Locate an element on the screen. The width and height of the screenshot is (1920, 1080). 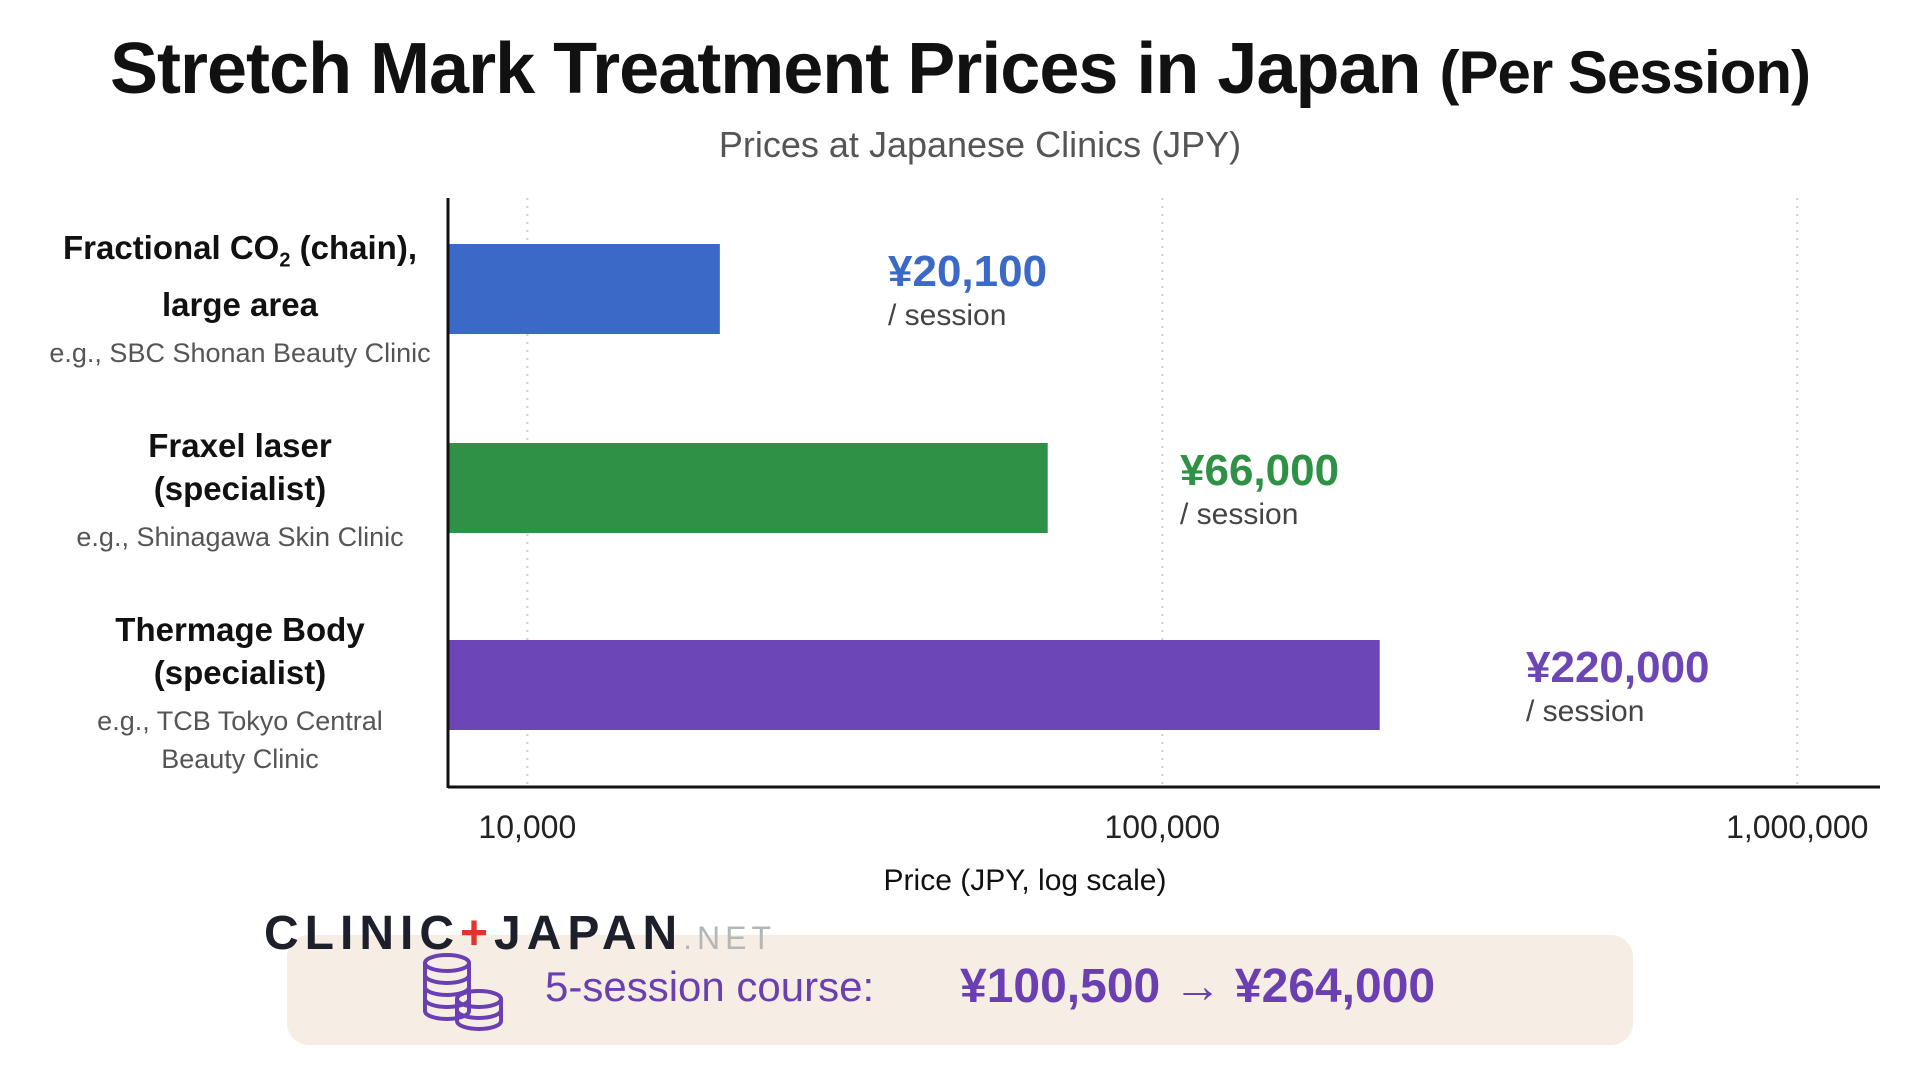
clinic-japan-logo: CLINIC+JAPAN.NET is located at coordinates (520, 933).